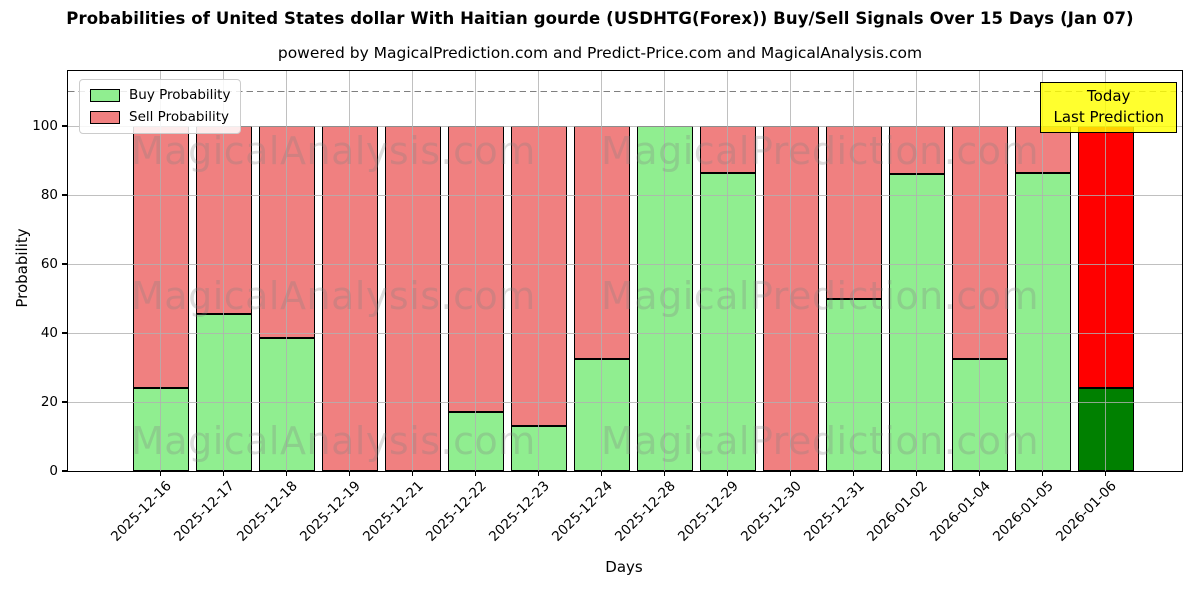 The image size is (1200, 600). Describe the element at coordinates (519, 511) in the screenshot. I see `x-tick-label: 2025-12-23` at that location.